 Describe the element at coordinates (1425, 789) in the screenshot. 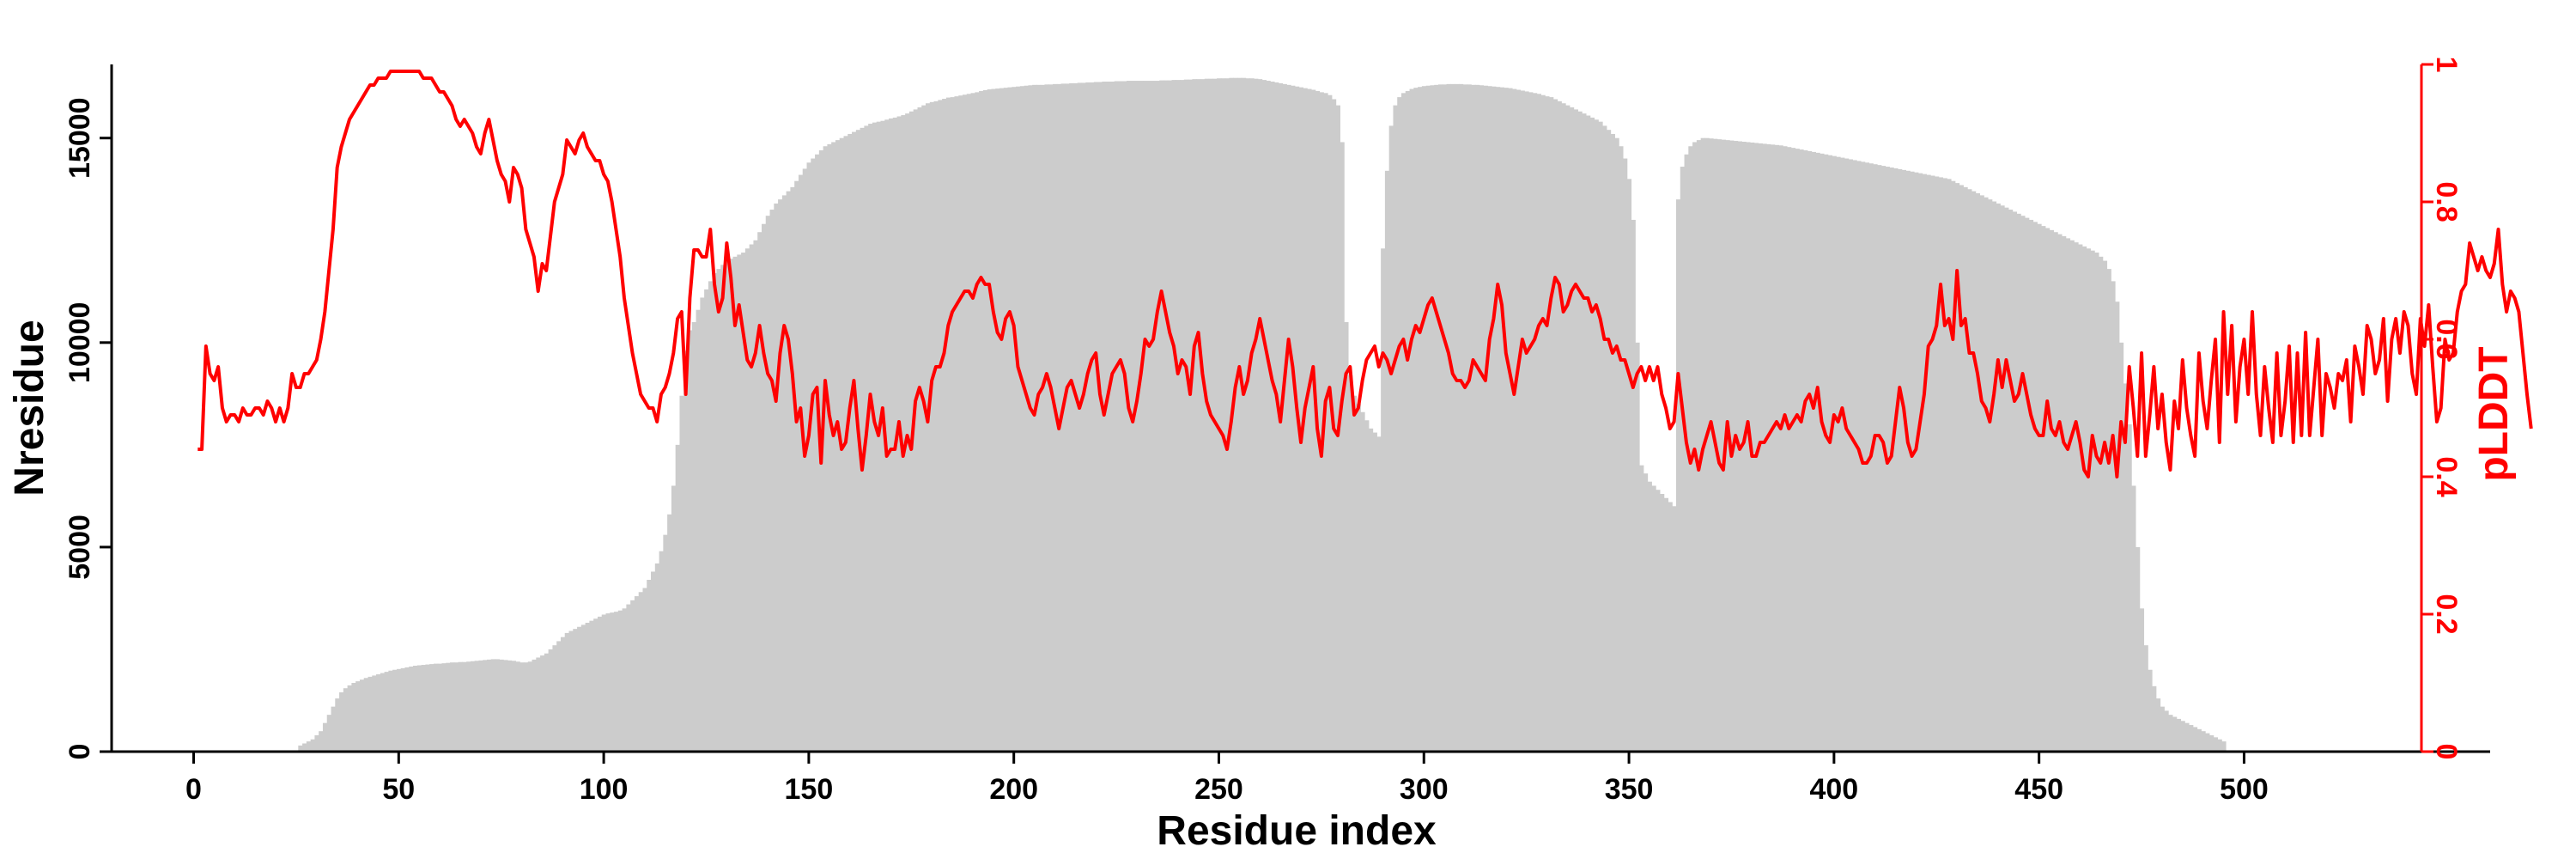

I see `x-tick-label: 300` at that location.